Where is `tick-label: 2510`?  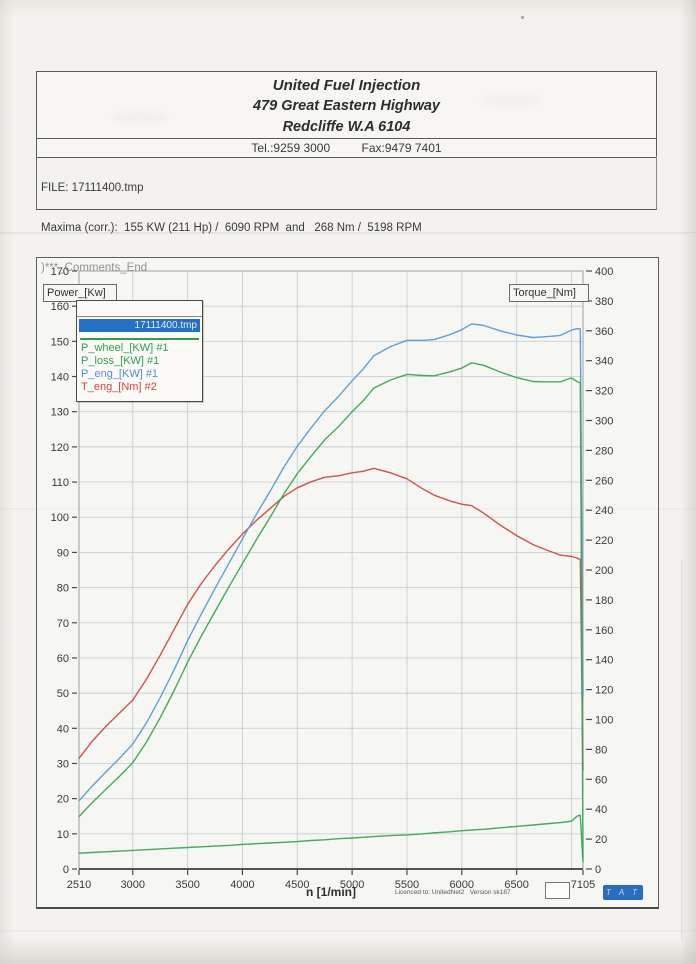
tick-label: 2510 is located at coordinates (79, 885).